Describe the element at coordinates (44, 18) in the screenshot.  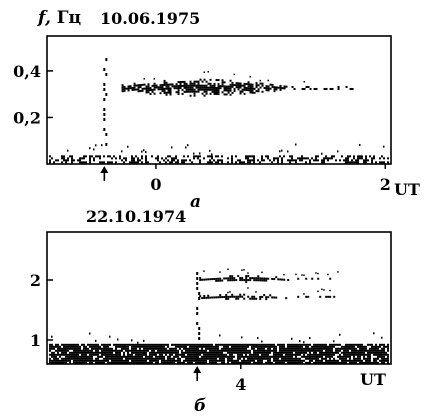
I see `y-axis-var-a: f,` at that location.